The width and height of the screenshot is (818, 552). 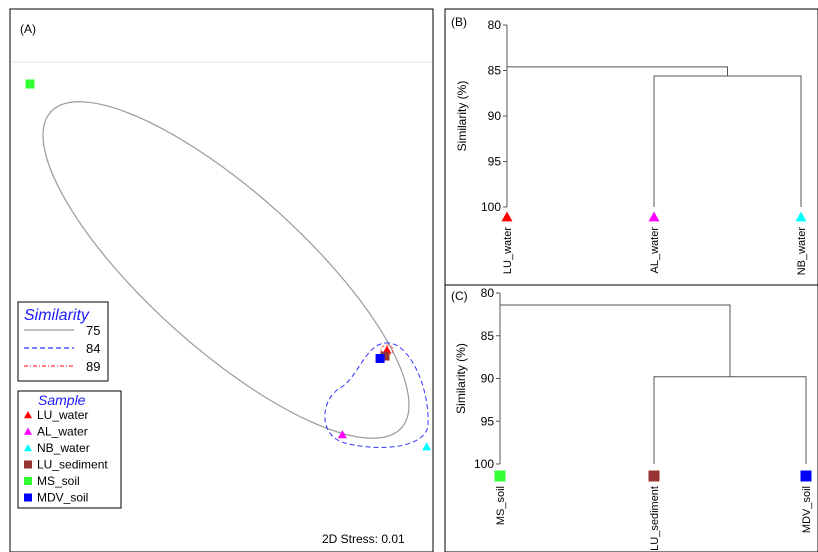 I want to click on point-ms-soil, so click(x=30, y=84).